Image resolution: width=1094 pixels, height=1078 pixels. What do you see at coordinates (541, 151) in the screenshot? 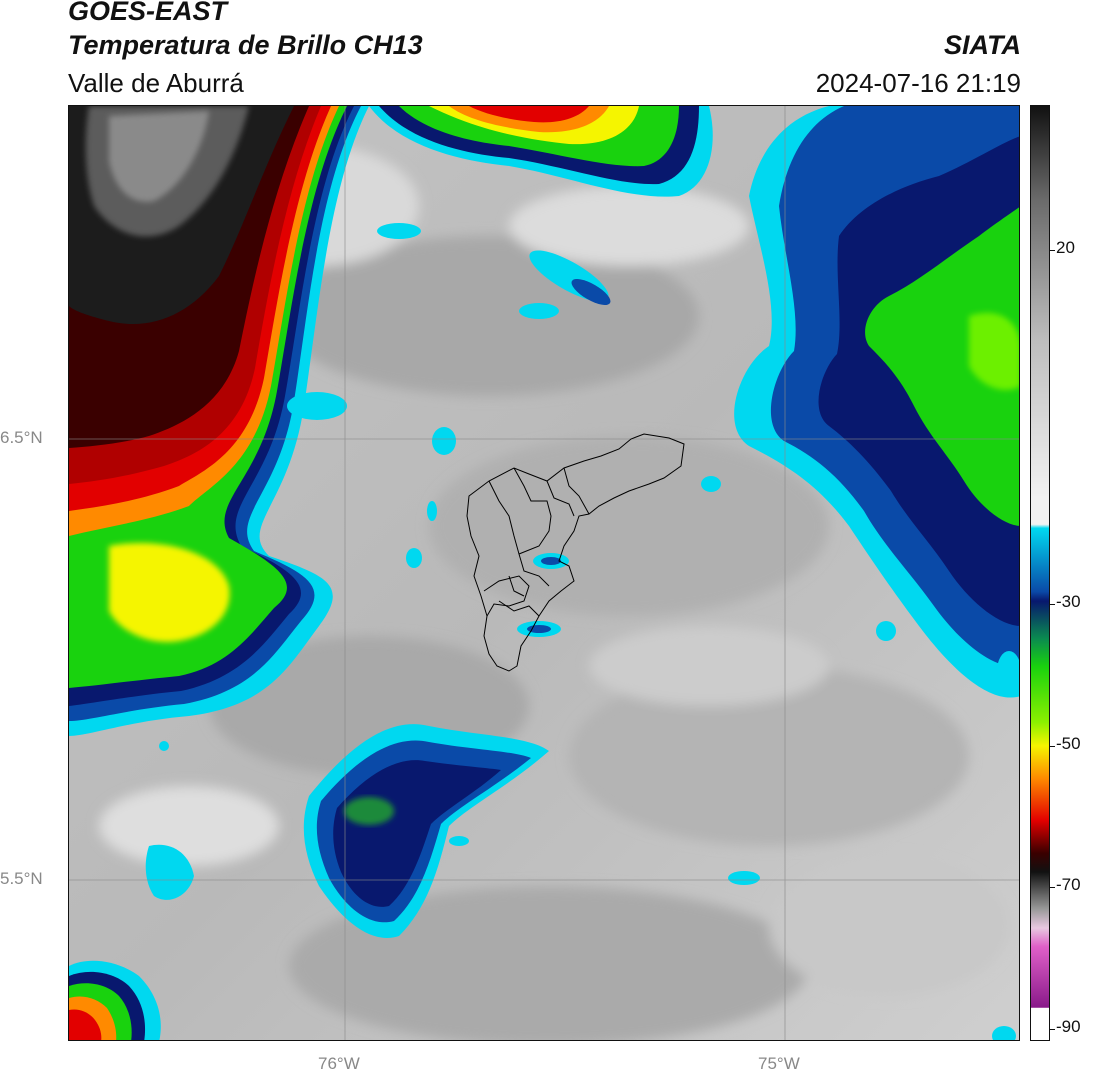
I see `storm-north` at bounding box center [541, 151].